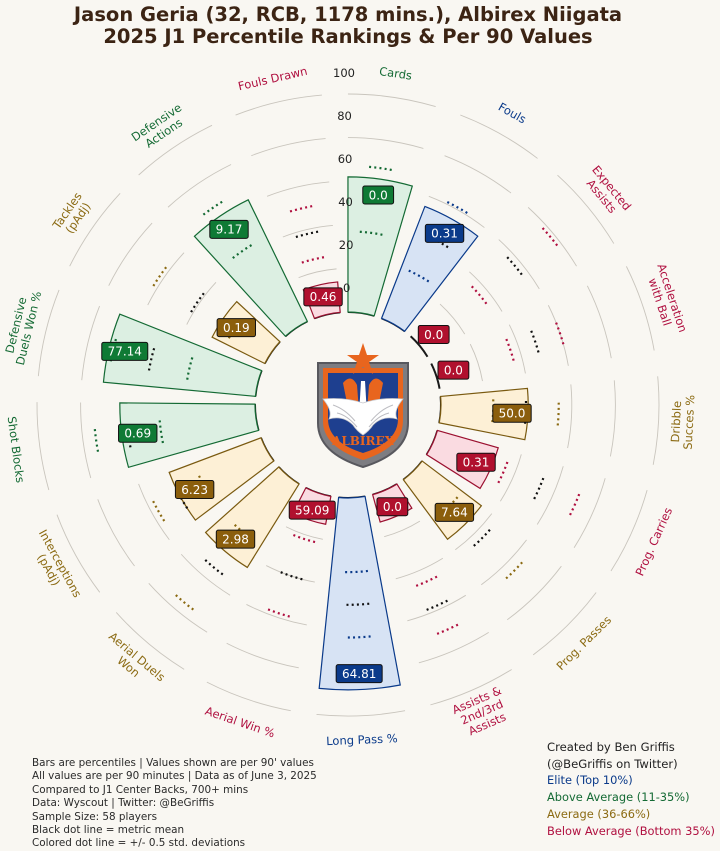 This screenshot has height=851, width=720. Describe the element at coordinates (618, 797) in the screenshot. I see `legend-above-average: Above Average (11-35%)` at that location.